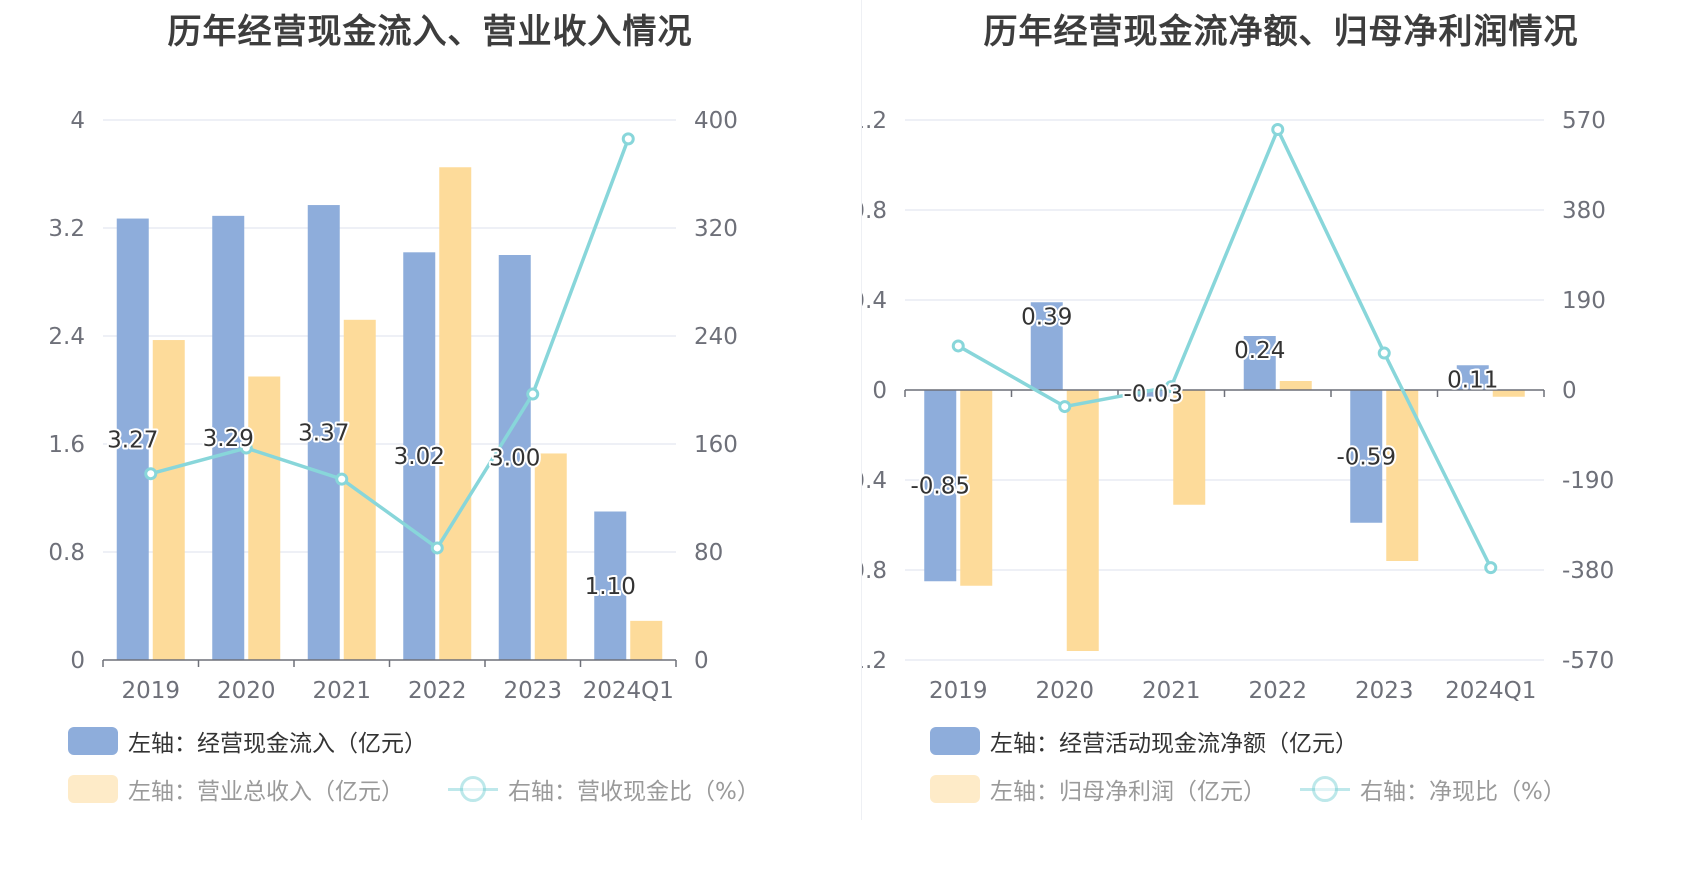 The width and height of the screenshot is (1700, 874). What do you see at coordinates (1046, 317) in the screenshot?
I see `data-label: 0.39` at bounding box center [1046, 317].